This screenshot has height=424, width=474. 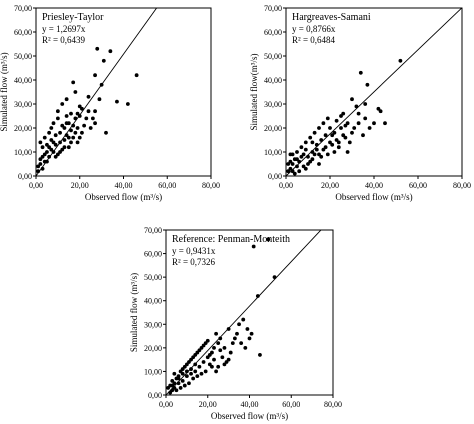 I want to click on chart-title: Reference: Penman-Monteith, so click(x=231, y=239).